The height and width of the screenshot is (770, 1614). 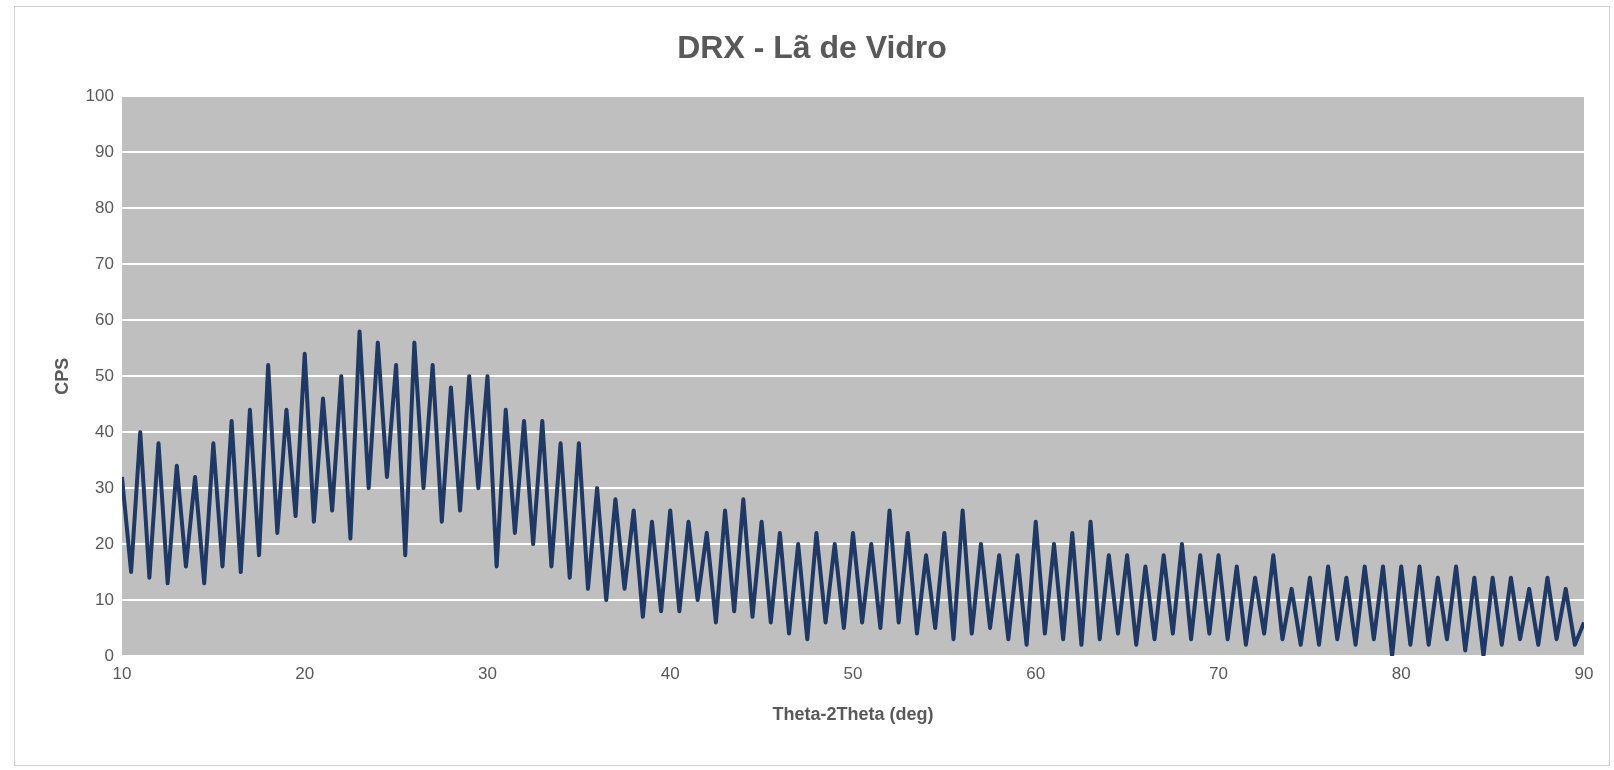 I want to click on y-tick-label: 30, so click(x=104, y=487).